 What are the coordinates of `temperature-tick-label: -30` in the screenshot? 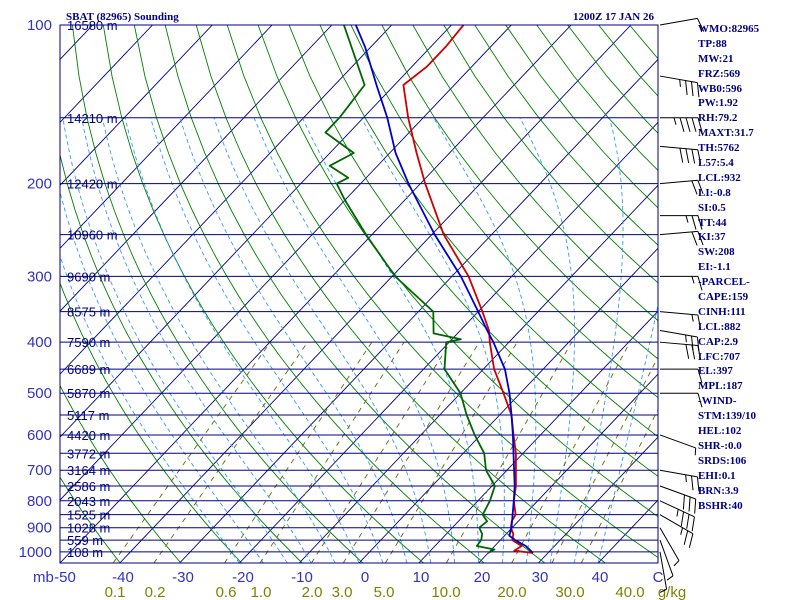 It's located at (183, 577).